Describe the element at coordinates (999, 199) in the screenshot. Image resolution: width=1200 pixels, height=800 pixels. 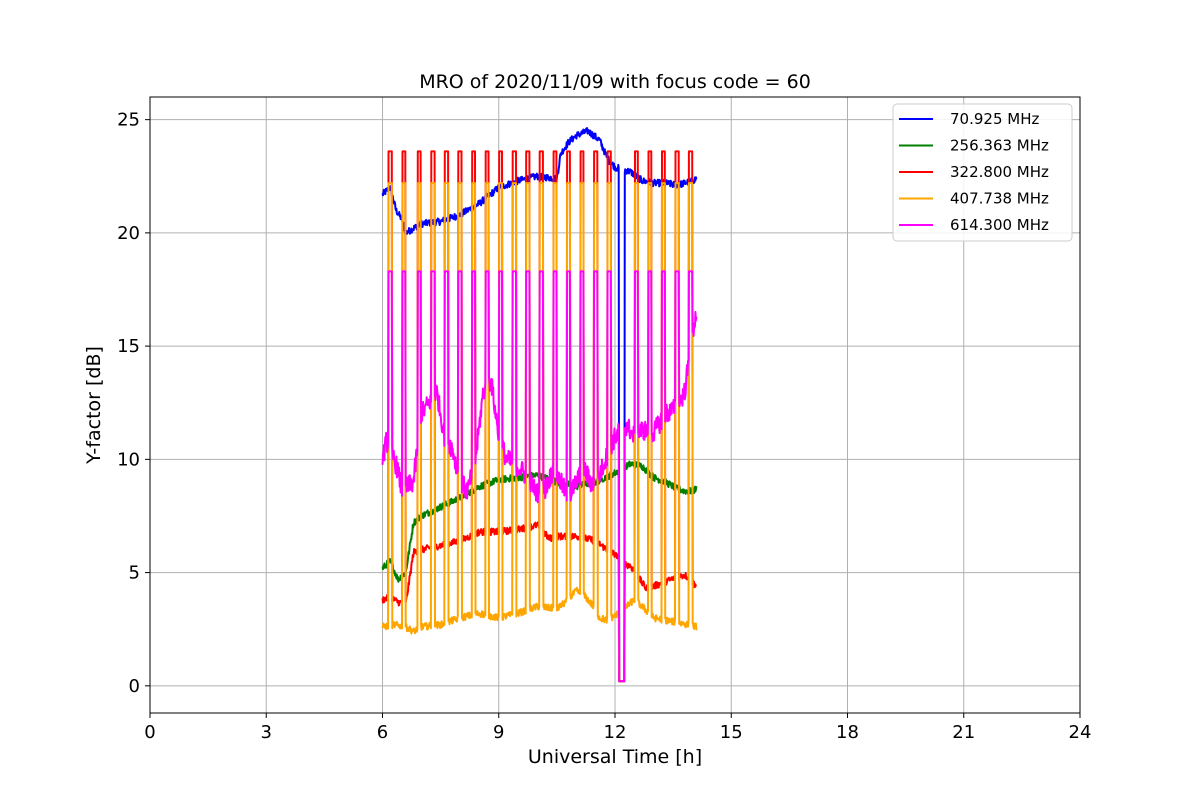
I see `legend-label: 407.738 MHz` at that location.